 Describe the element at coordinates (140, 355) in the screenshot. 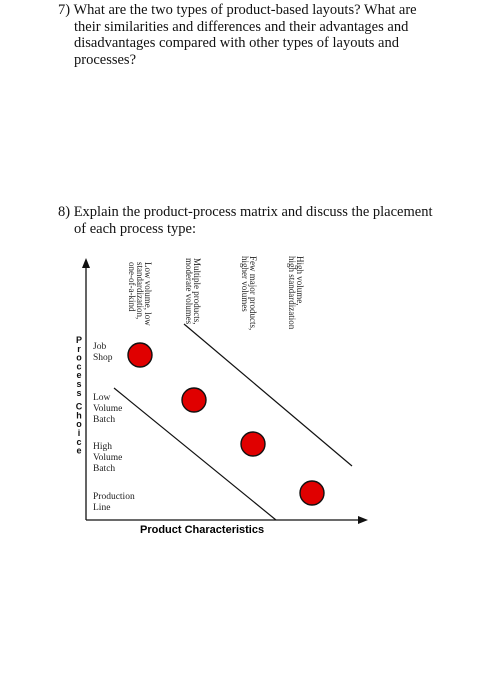

I see `dot-job-shop` at that location.